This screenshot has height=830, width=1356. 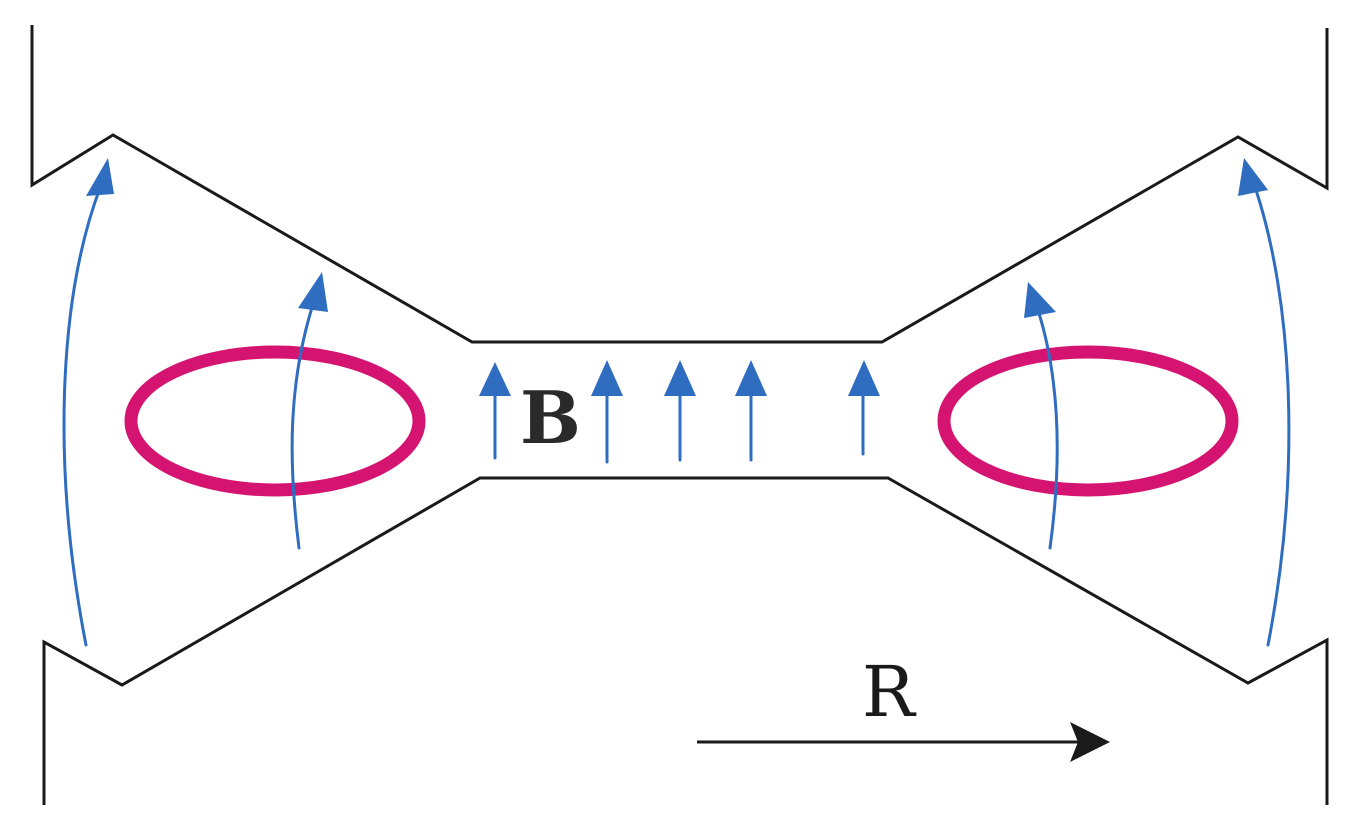 What do you see at coordinates (275, 421) in the screenshot?
I see `left-current-loop` at bounding box center [275, 421].